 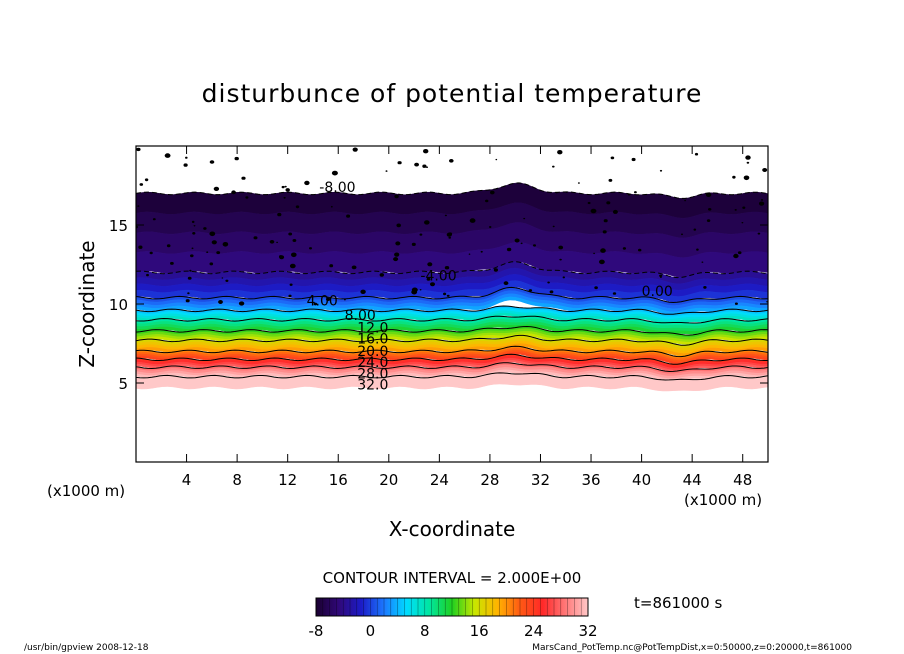 What do you see at coordinates (489, 480) in the screenshot?
I see `x-tick-label: 28` at bounding box center [489, 480].